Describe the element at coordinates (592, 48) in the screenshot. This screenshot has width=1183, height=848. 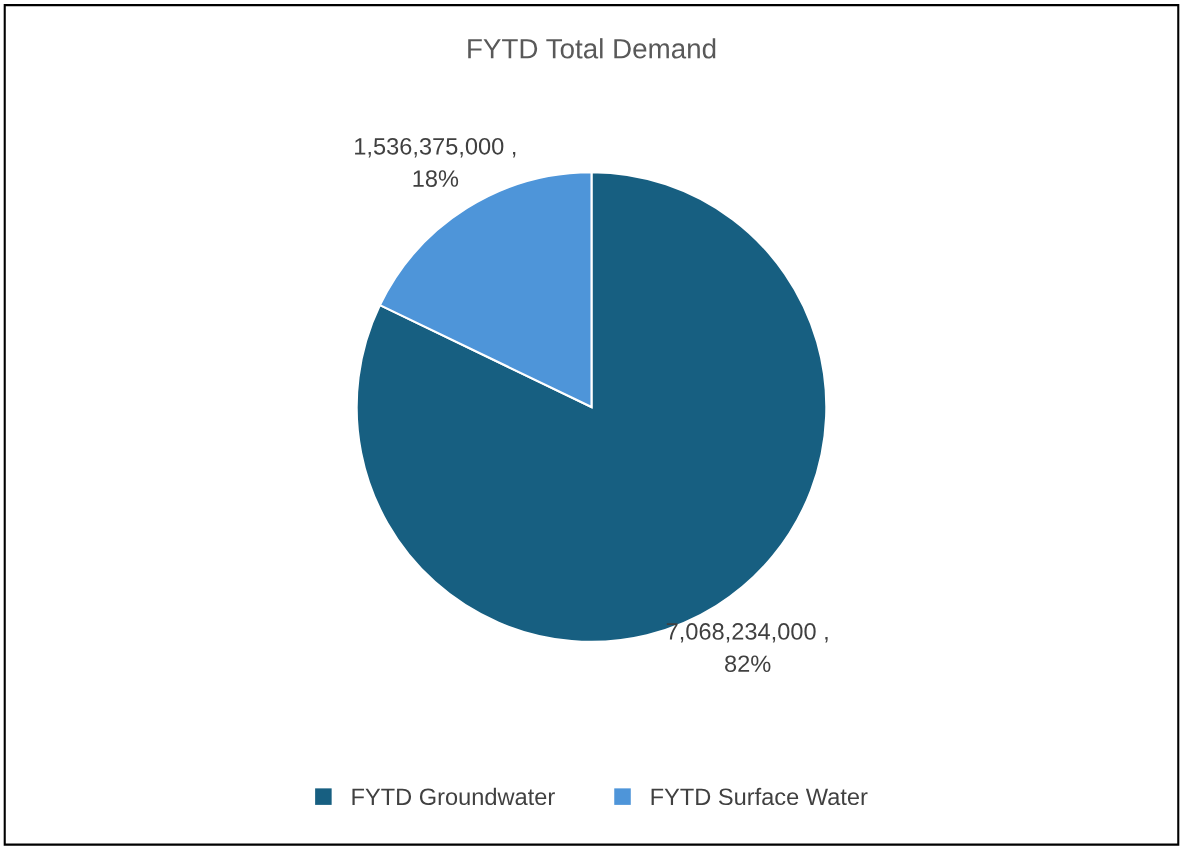
I see `chart-title: FYTD Total Demand` at that location.